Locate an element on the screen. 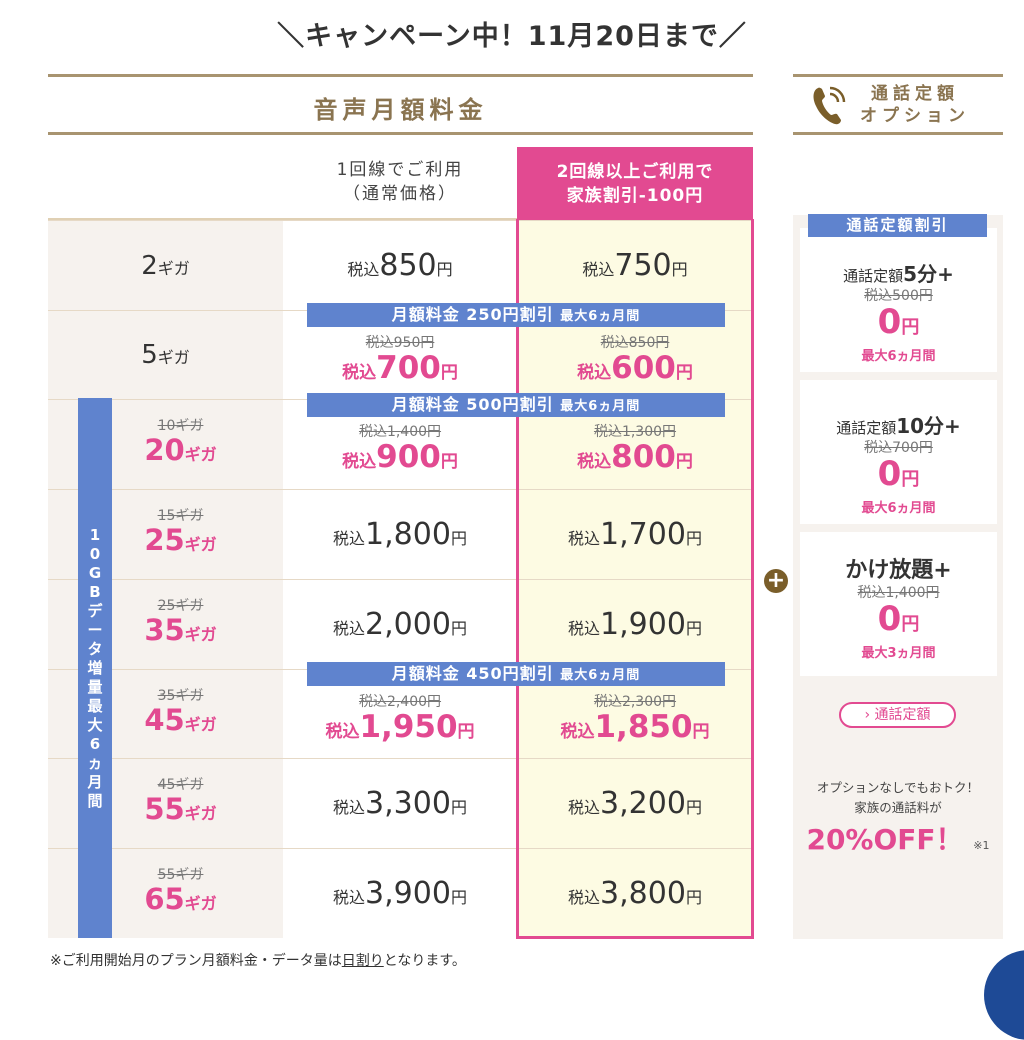  table-row: 25ギガ 35ギガ 税込2,000円 税込1,900円 is located at coordinates (400, 623).